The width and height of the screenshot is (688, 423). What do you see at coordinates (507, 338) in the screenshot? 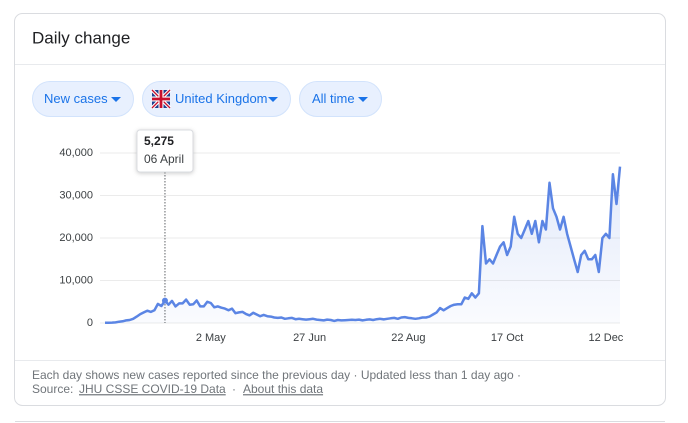
I see `x-tick-label: 17 Oct` at bounding box center [507, 338].